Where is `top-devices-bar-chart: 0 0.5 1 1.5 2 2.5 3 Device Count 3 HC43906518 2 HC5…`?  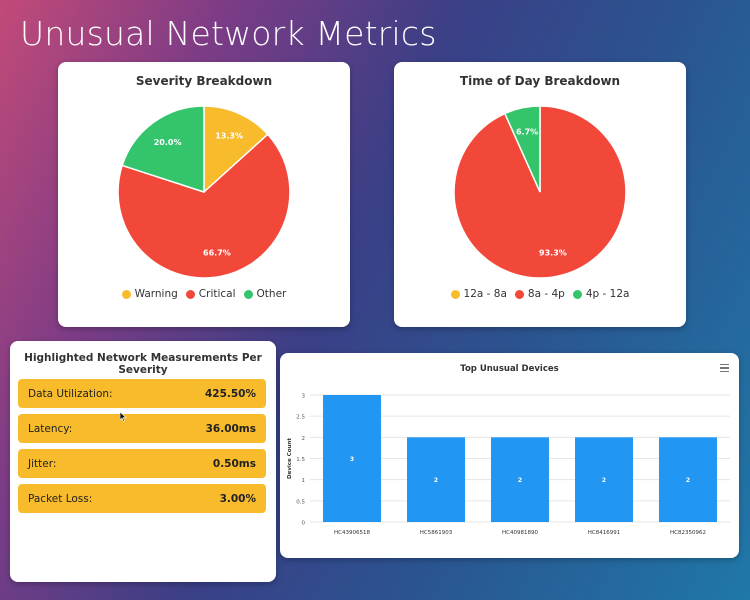 top-devices-bar-chart: 0 0.5 1 1.5 2 2.5 3 Device Count 3 HC43906518 2 HC5… is located at coordinates (508, 465).